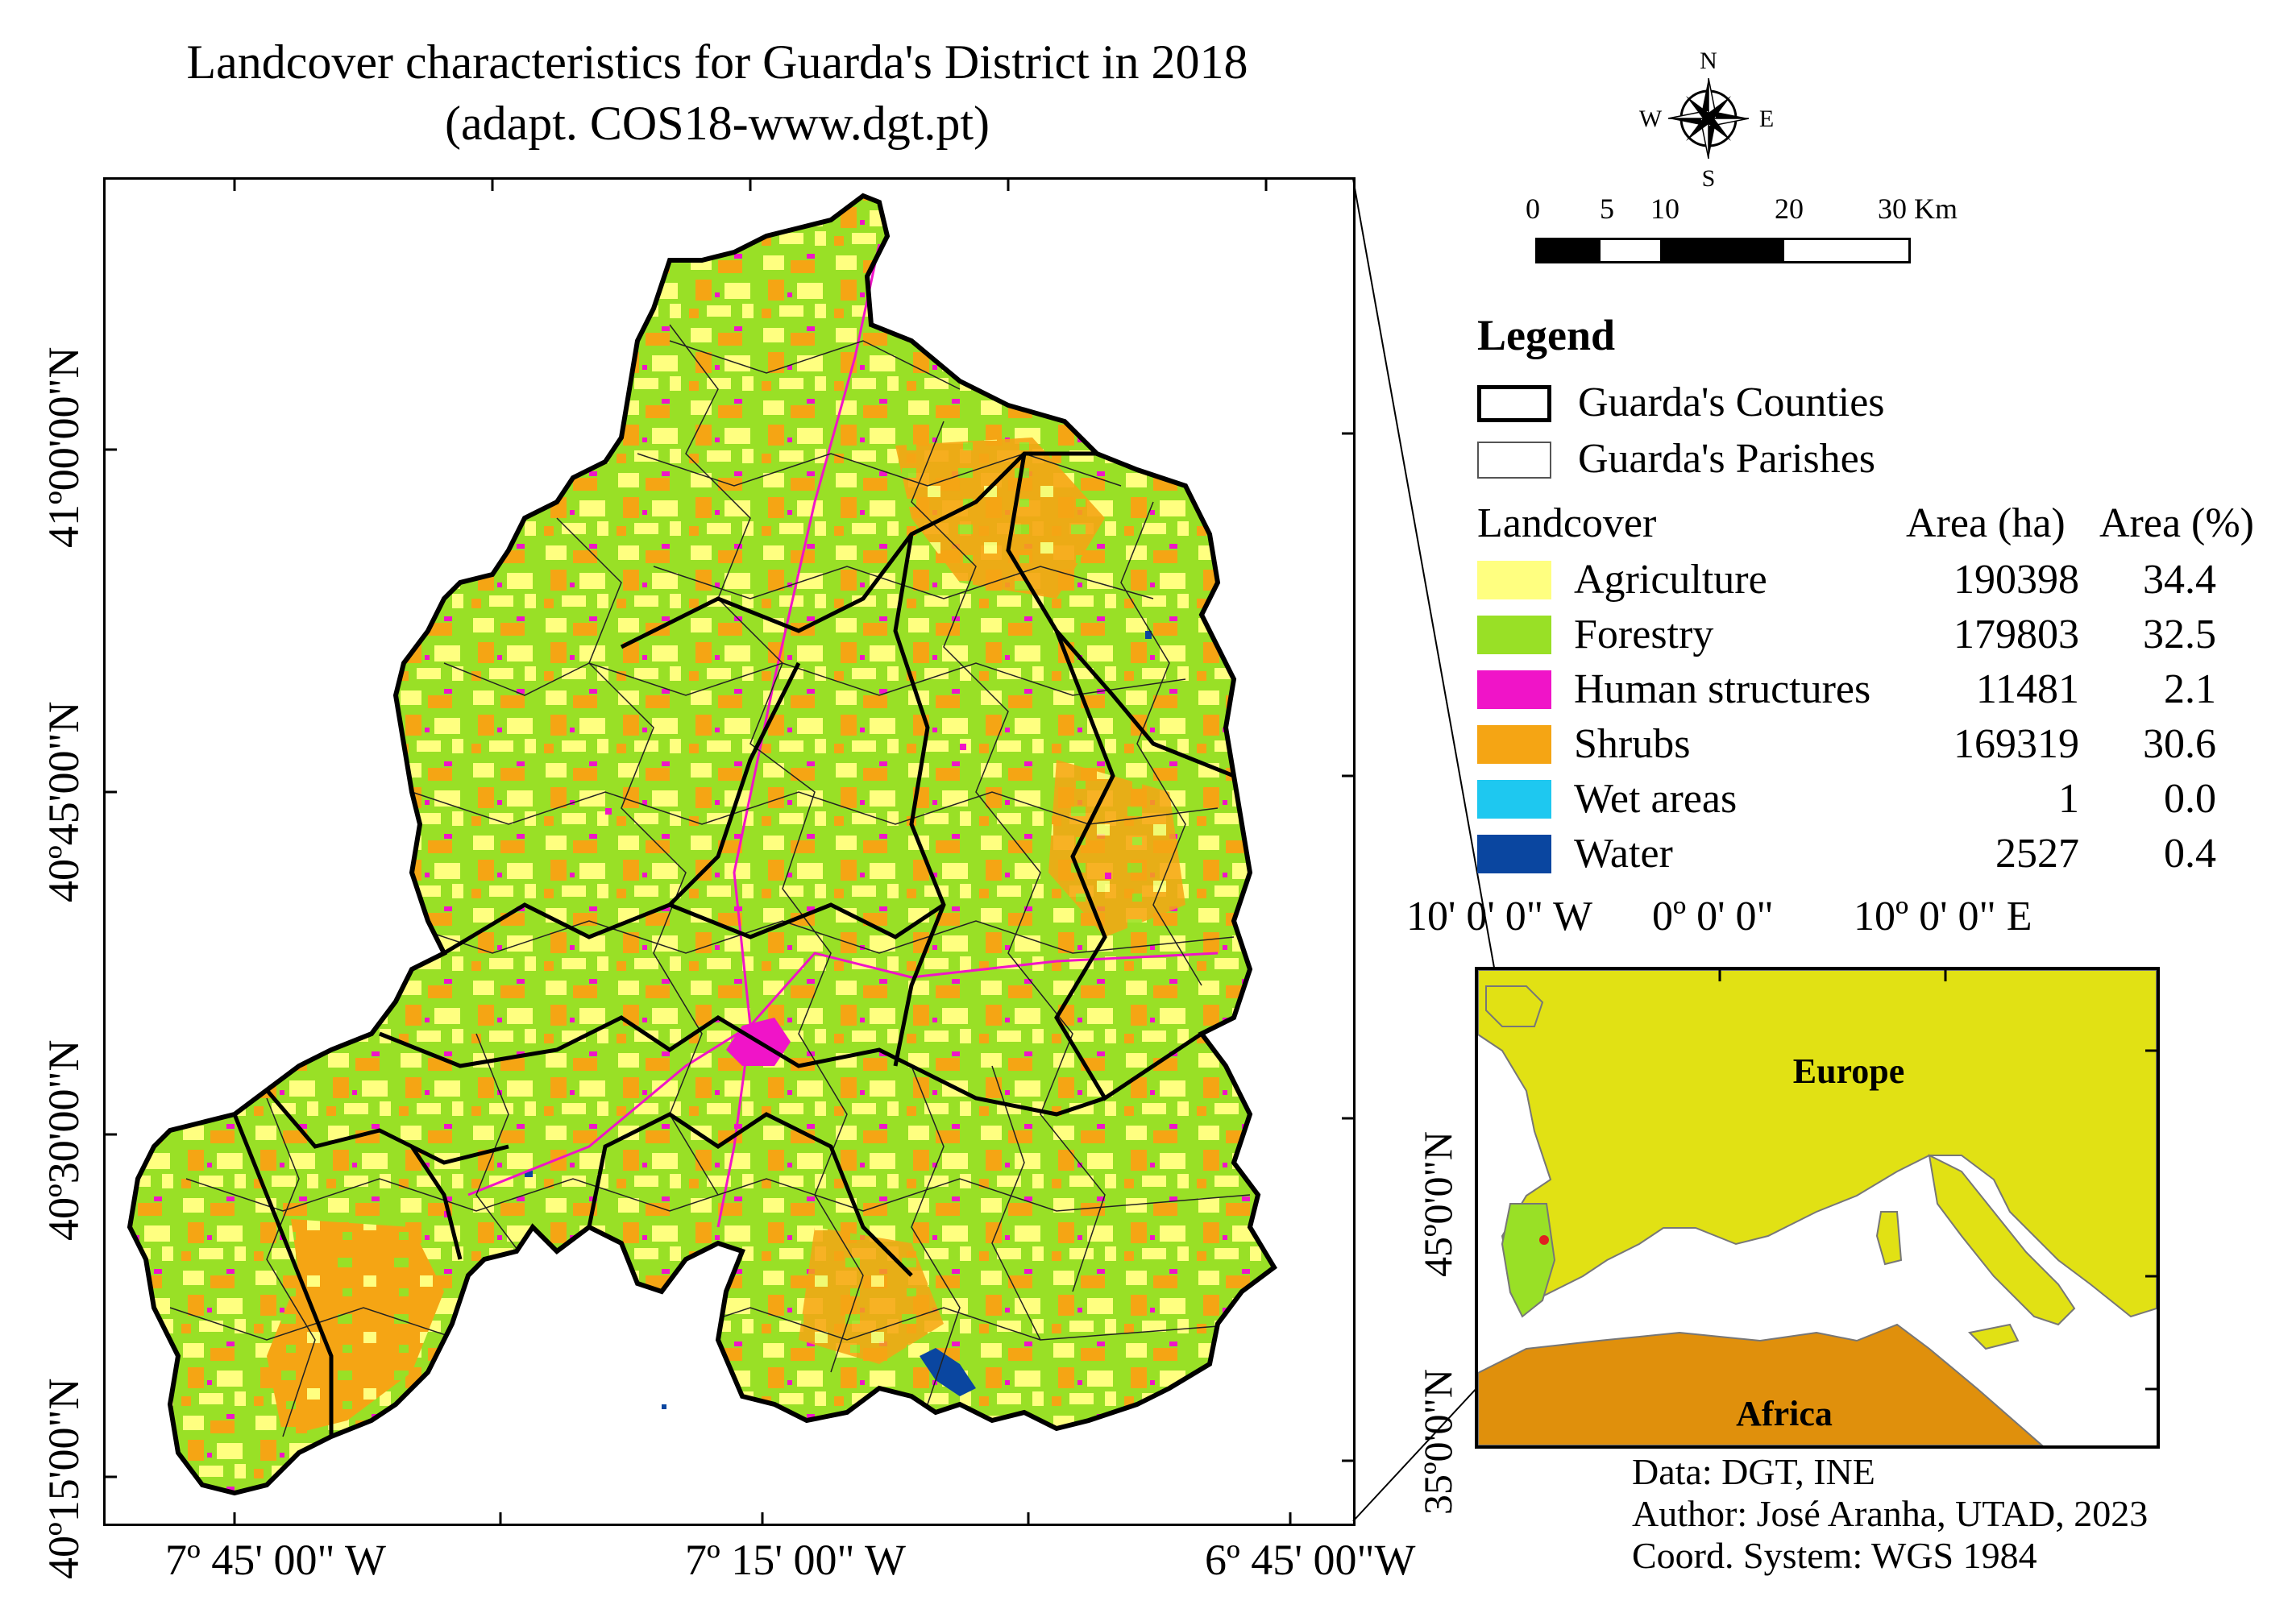  I want to click on africa-label: Africa, so click(1784, 1413).